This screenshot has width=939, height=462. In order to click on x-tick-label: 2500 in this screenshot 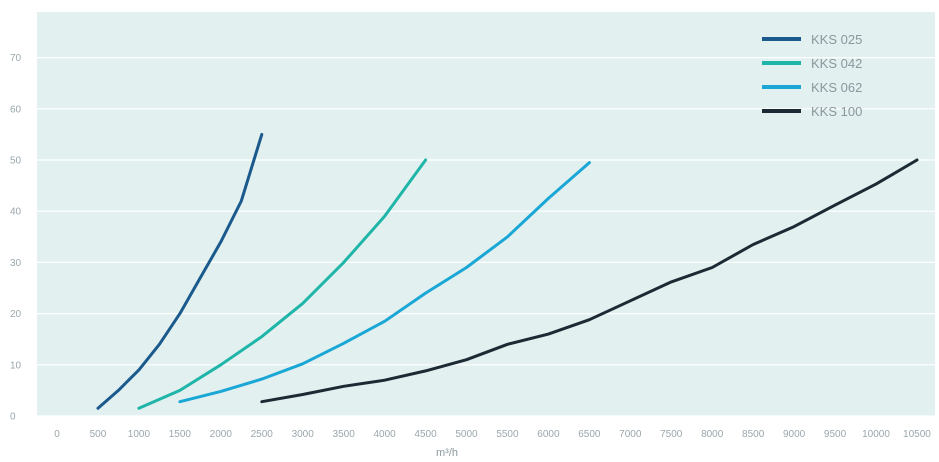, I will do `click(262, 434)`.